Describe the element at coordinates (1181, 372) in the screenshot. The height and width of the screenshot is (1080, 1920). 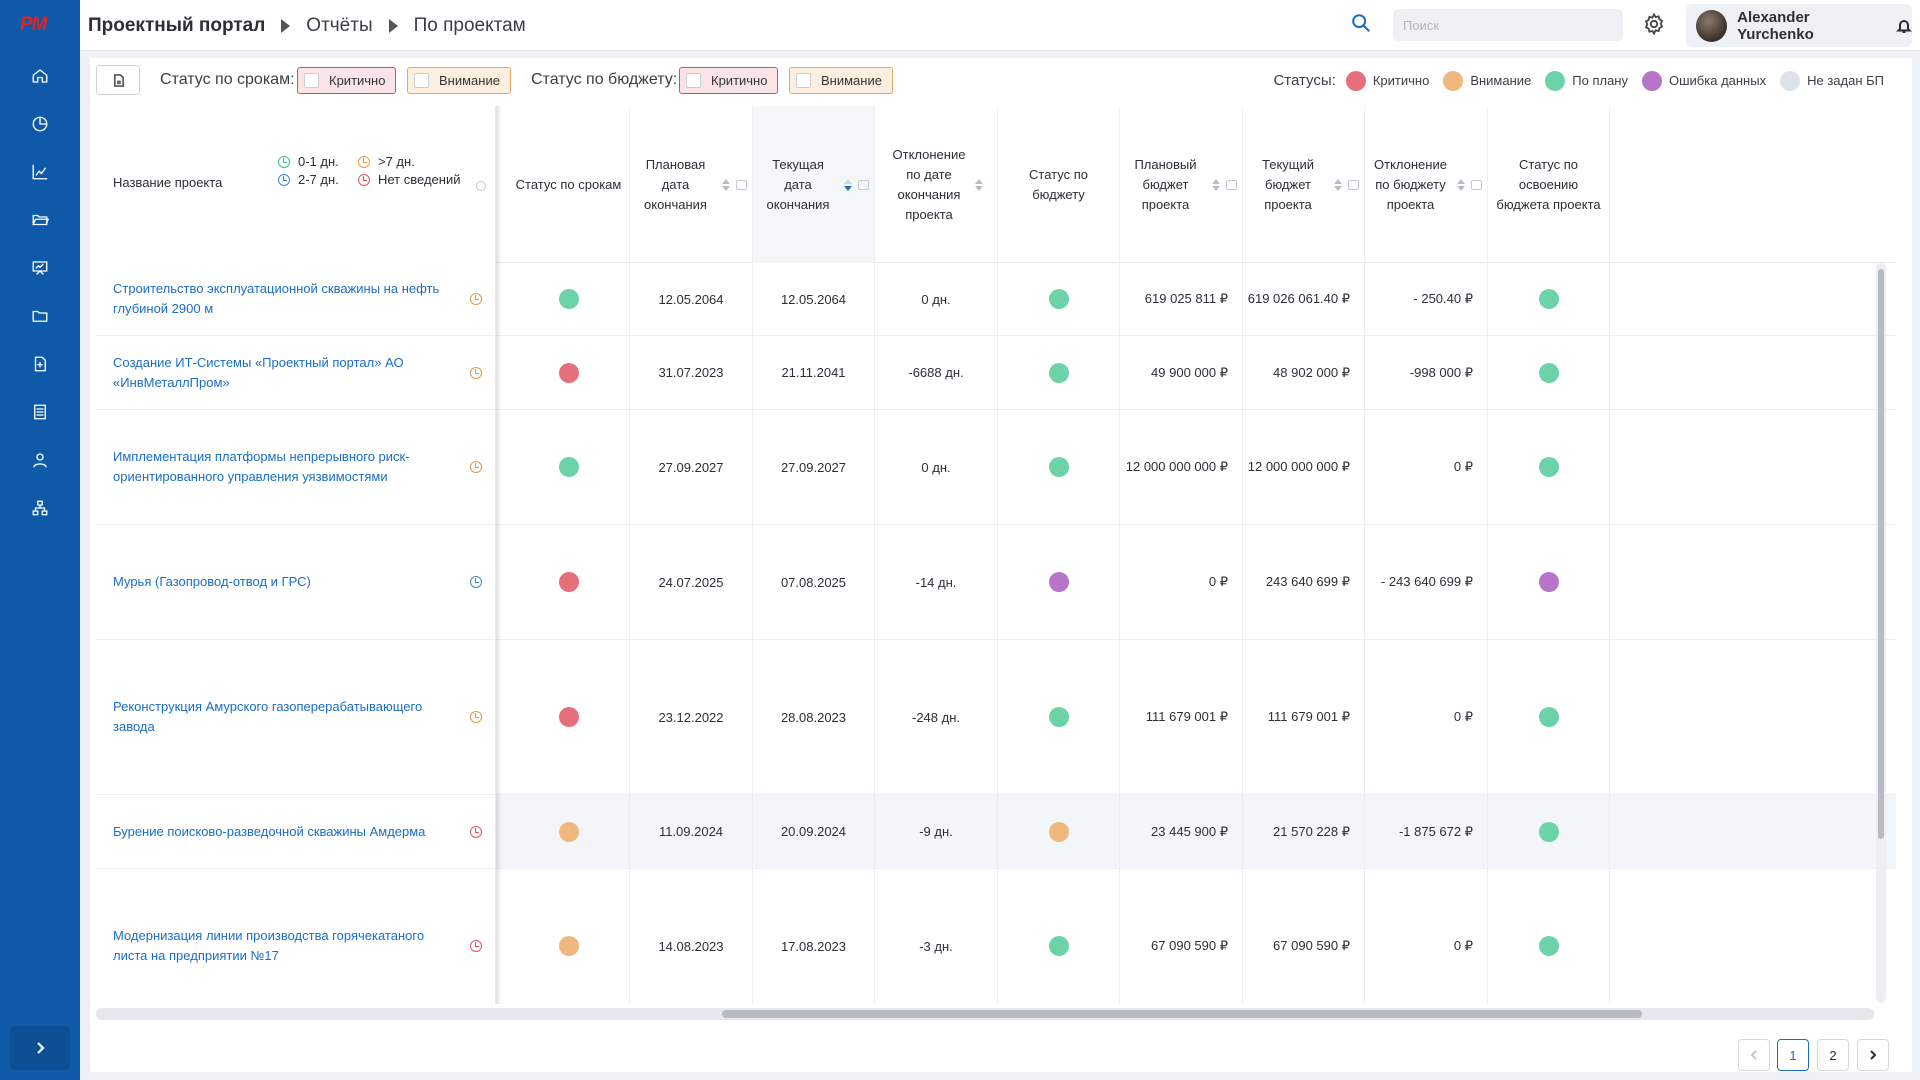
I see `table-cell: 49 900 000 ₽` at that location.